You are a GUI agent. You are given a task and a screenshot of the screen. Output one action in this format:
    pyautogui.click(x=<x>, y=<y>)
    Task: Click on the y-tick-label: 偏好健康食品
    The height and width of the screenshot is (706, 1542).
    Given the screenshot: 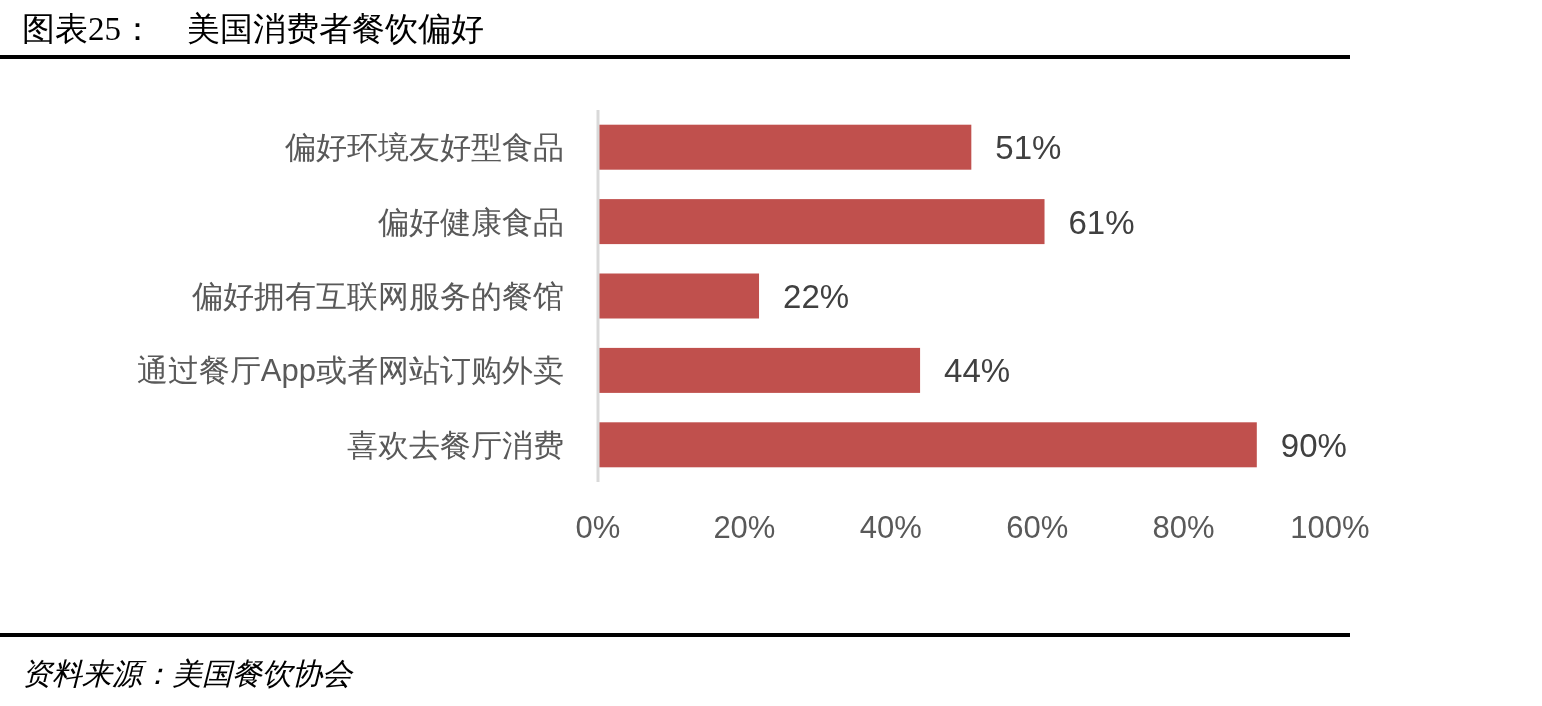 What is the action you would take?
    pyautogui.click(x=471, y=222)
    